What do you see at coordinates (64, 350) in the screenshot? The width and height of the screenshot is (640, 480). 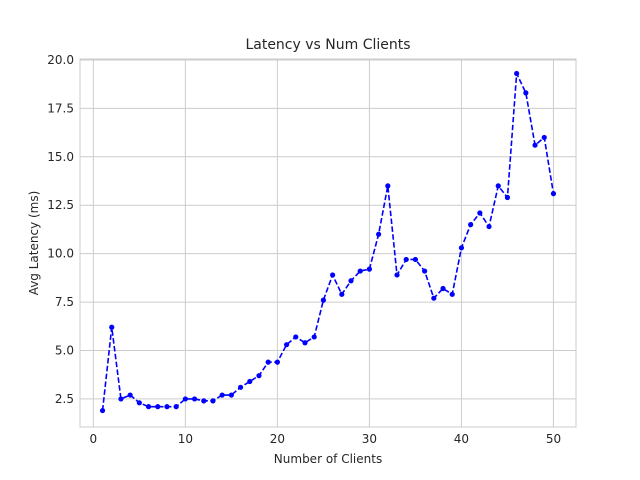 I see `y-tick-label: 5.0` at bounding box center [64, 350].